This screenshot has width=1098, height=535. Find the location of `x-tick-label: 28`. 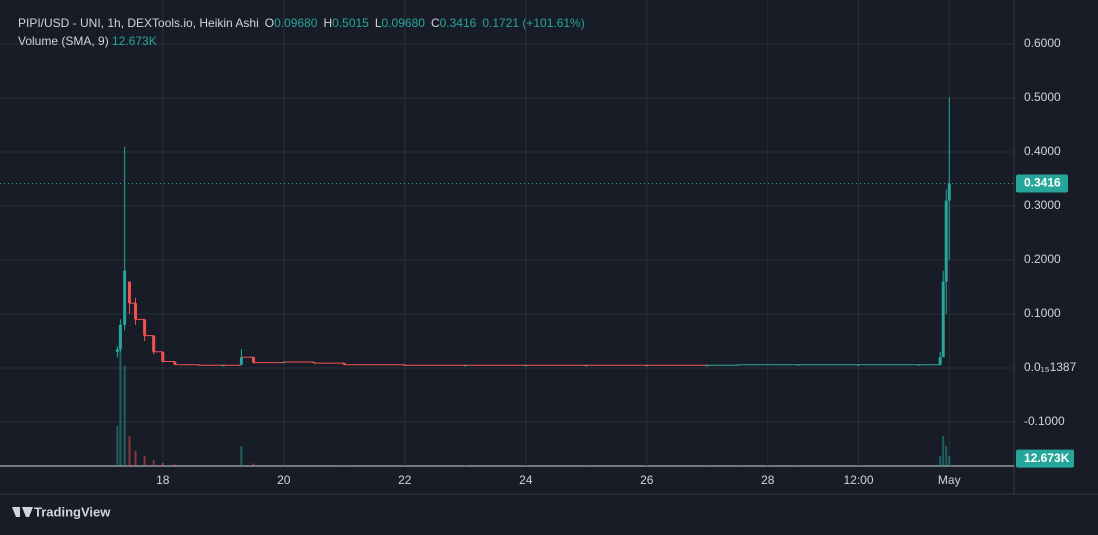

x-tick-label: 28 is located at coordinates (768, 480).